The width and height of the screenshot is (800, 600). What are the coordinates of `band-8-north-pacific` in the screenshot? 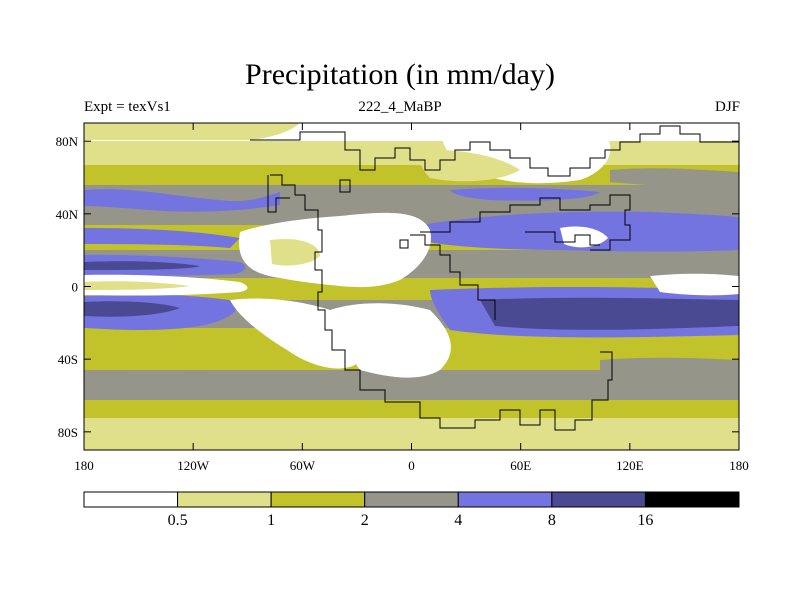 It's located at (182, 200).